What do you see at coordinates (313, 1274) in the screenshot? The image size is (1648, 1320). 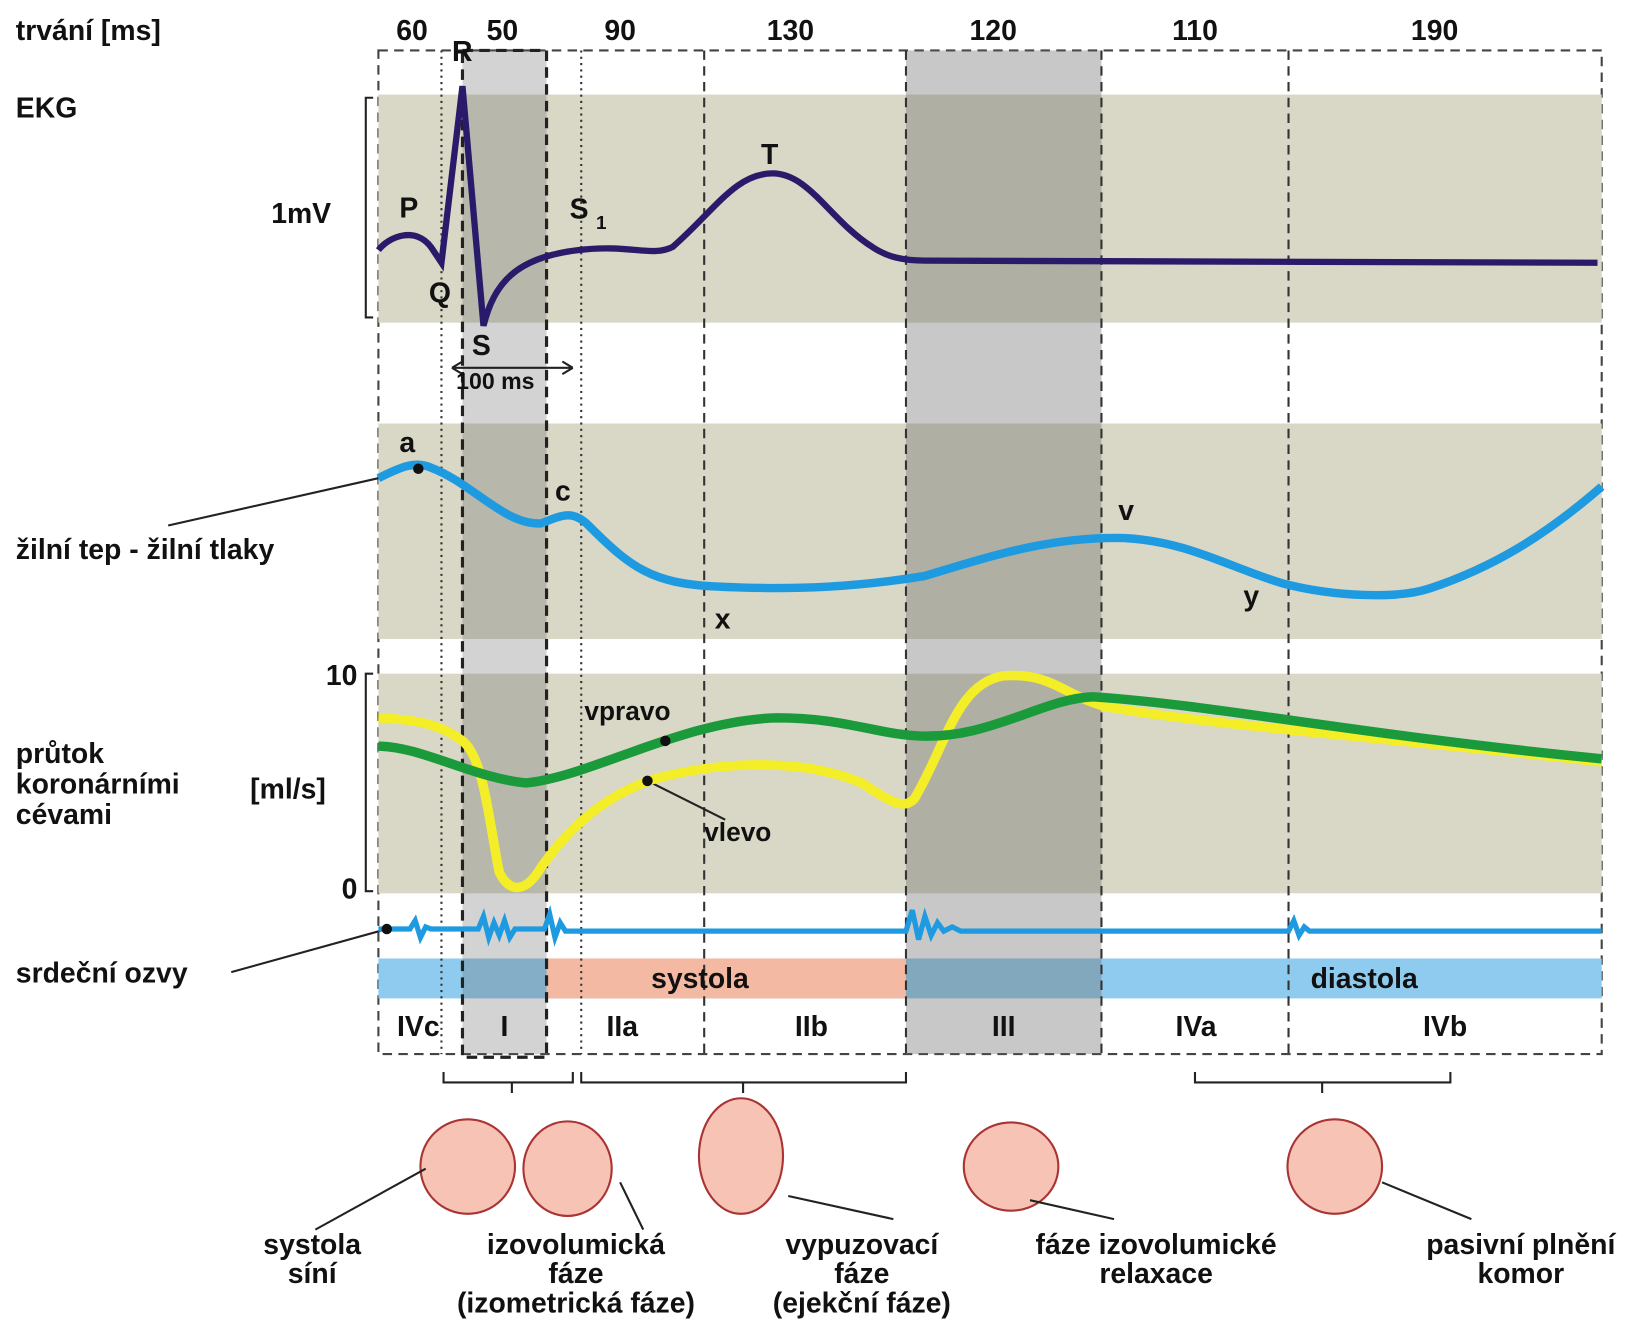 I see `caption: síní` at bounding box center [313, 1274].